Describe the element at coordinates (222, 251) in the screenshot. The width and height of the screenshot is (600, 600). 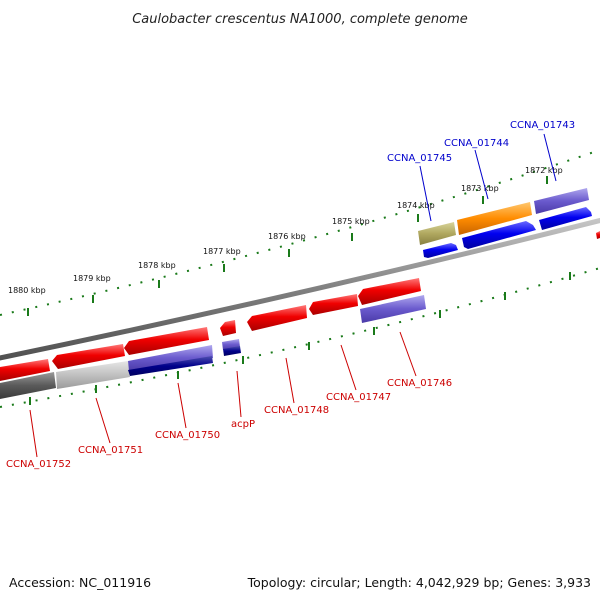
I see `kbp-label: 1877 kbp` at that location.